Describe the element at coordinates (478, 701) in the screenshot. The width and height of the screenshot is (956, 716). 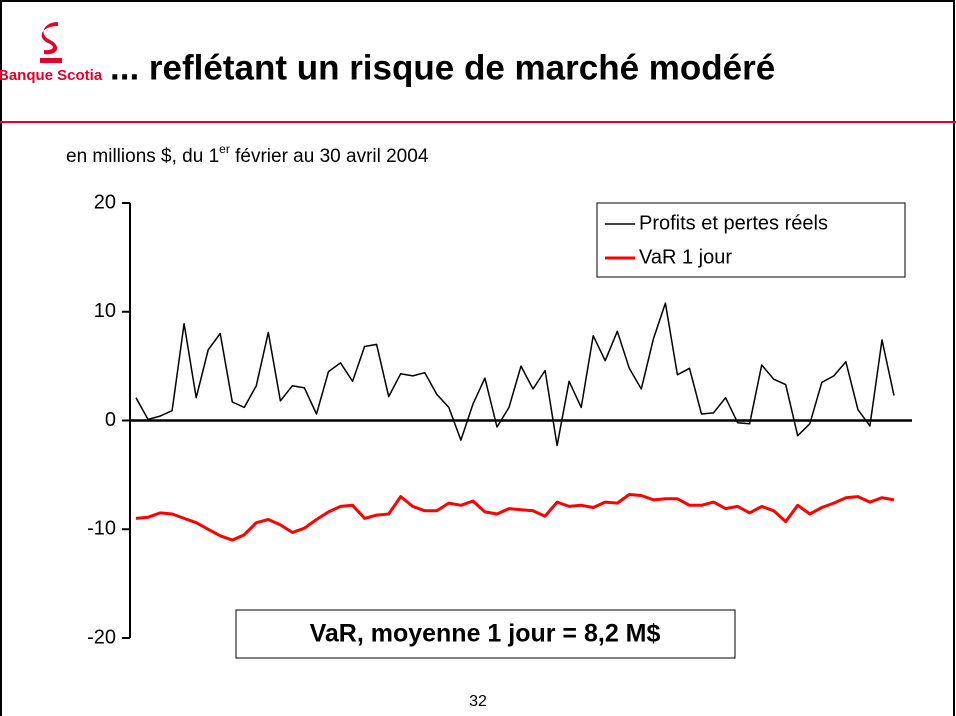
I see `page-number: 32` at that location.